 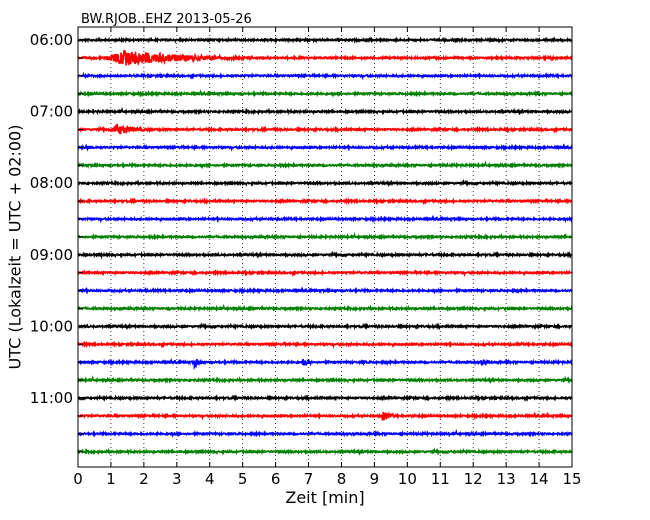 I want to click on x-tick-label: 8, so click(x=342, y=479).